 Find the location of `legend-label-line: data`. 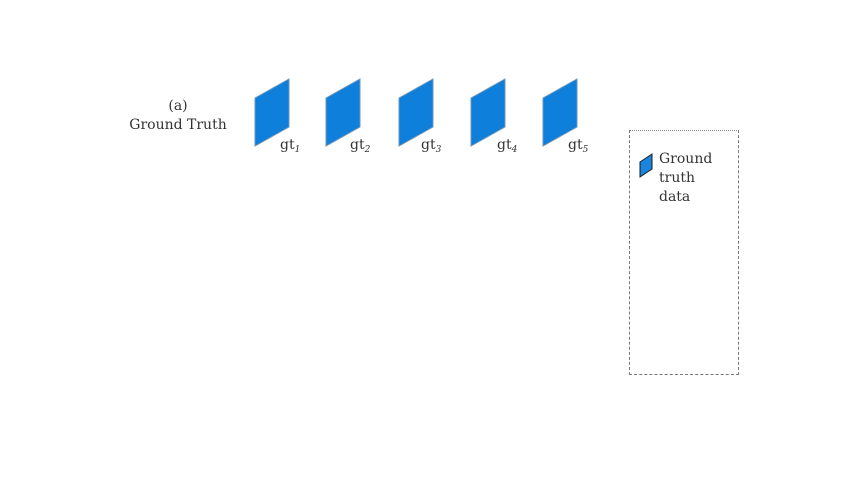

legend-label-line: data is located at coordinates (675, 197).